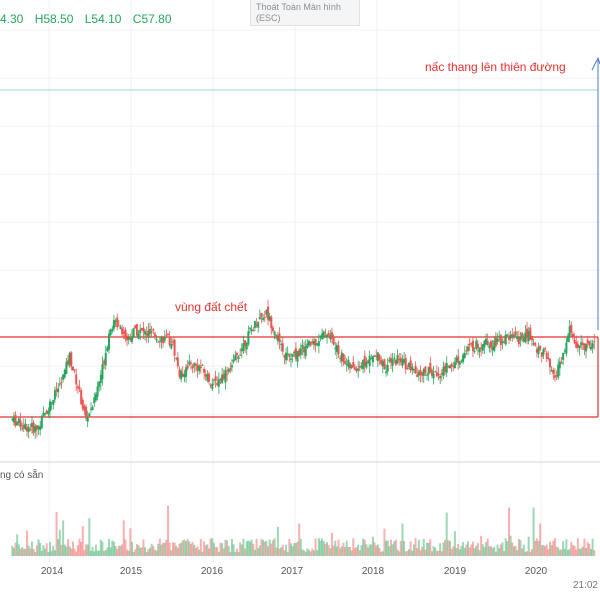 Image resolution: width=600 pixels, height=600 pixels. What do you see at coordinates (495, 67) in the screenshot?
I see `annotation-top: nấc thang lên thiên đường` at bounding box center [495, 67].